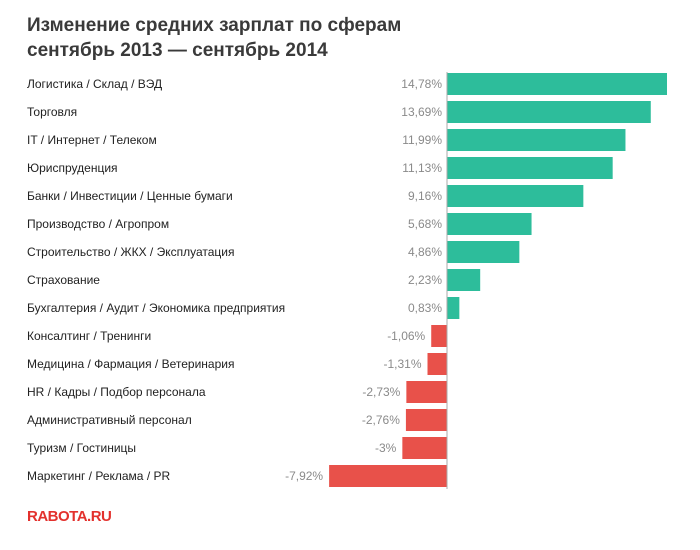  What do you see at coordinates (116, 392) in the screenshot?
I see `category-label-11: HR / Кадры / Подбор персонала` at bounding box center [116, 392].